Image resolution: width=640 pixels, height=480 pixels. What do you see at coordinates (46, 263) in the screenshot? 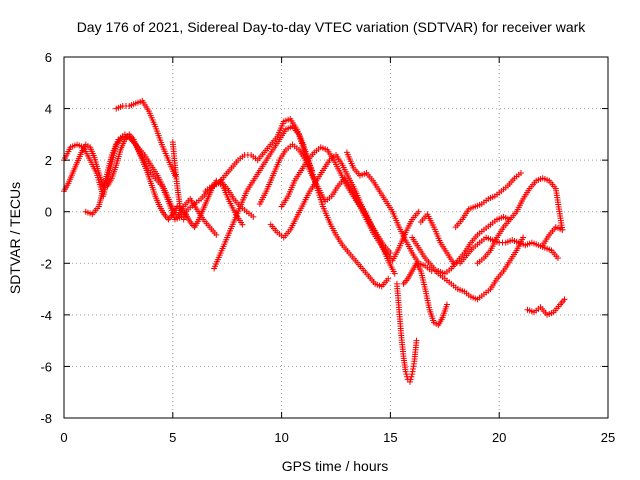
I see `y-tick-label: -2` at bounding box center [46, 263].